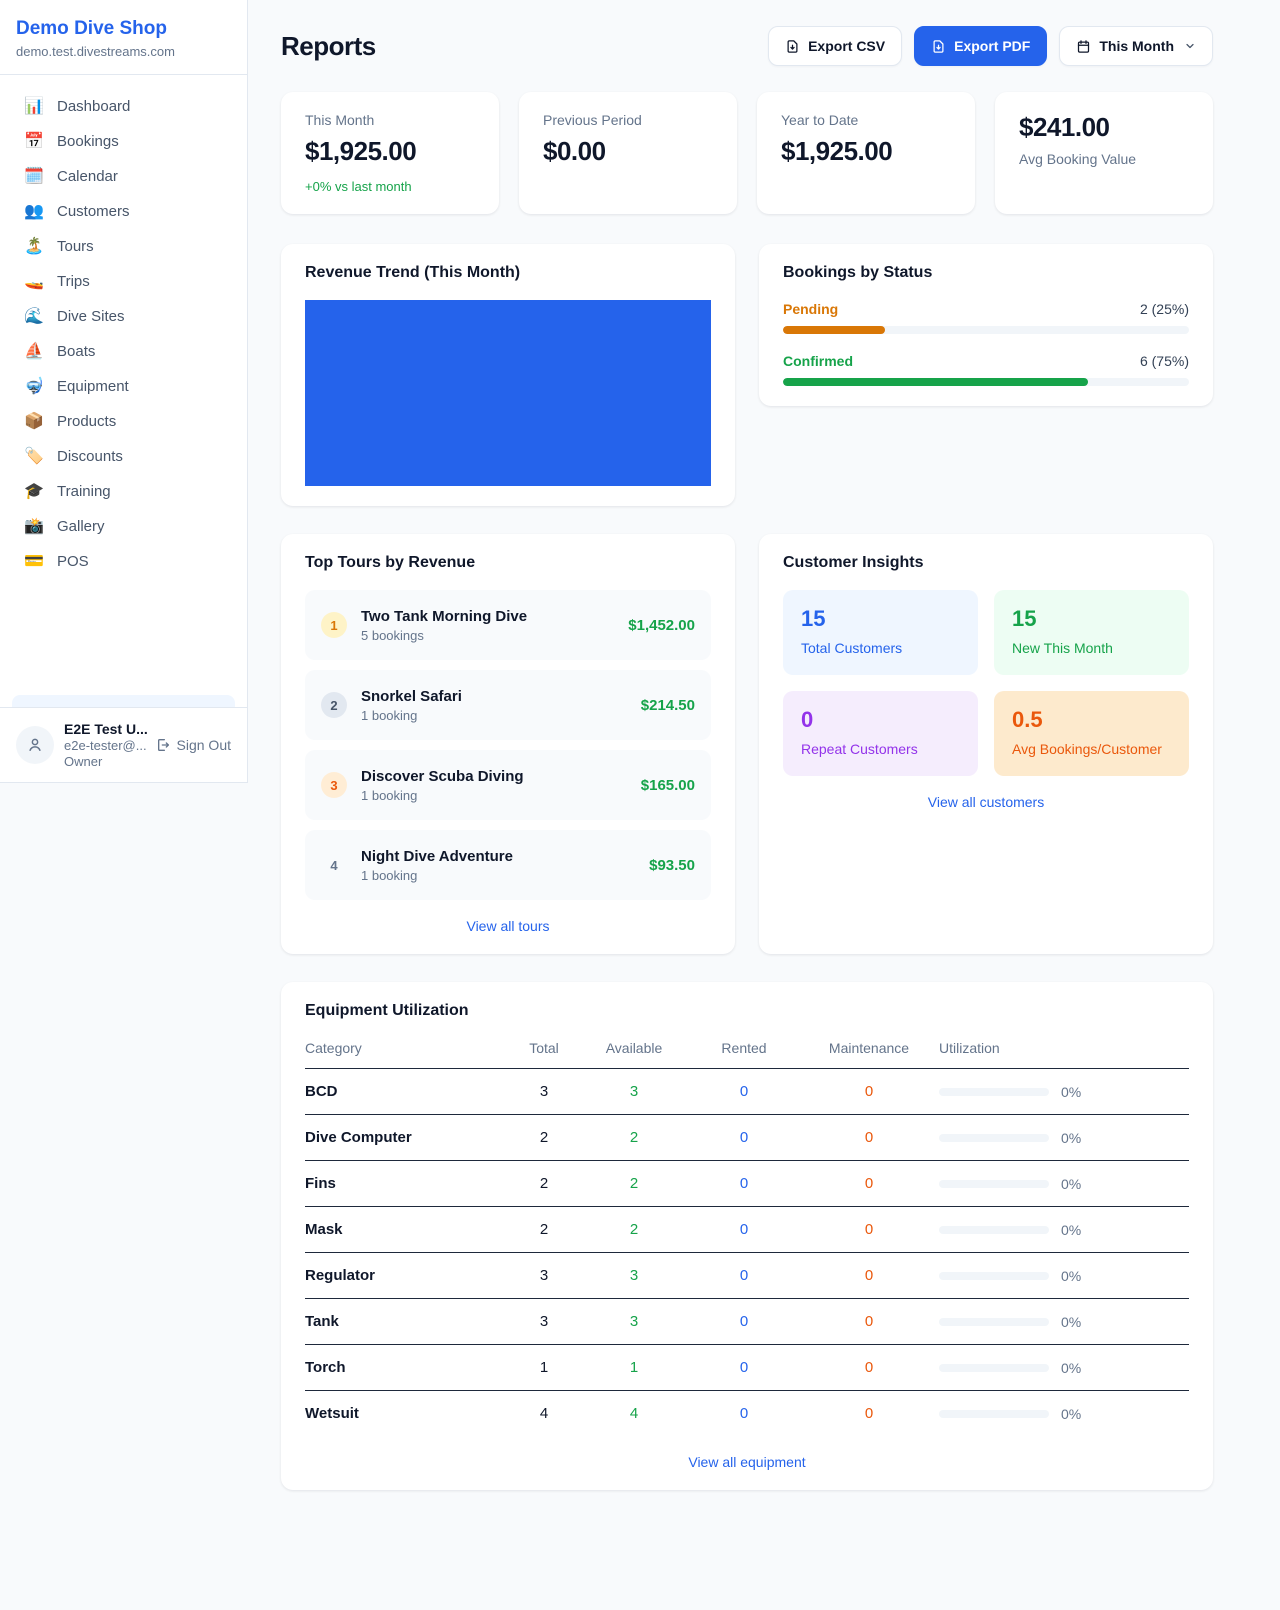 This screenshot has height=1610, width=1280. What do you see at coordinates (1164, 361) in the screenshot?
I see `status-count: 6 (75%)` at bounding box center [1164, 361].